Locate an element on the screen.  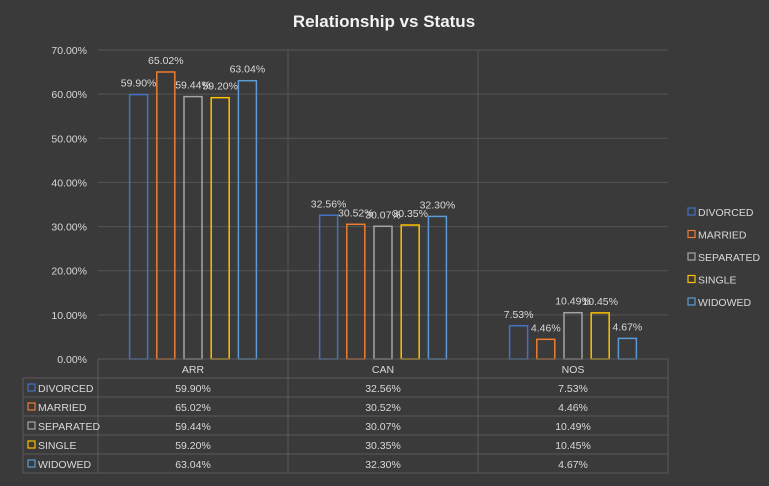
legend-item-married: MARRIED is located at coordinates (717, 235).